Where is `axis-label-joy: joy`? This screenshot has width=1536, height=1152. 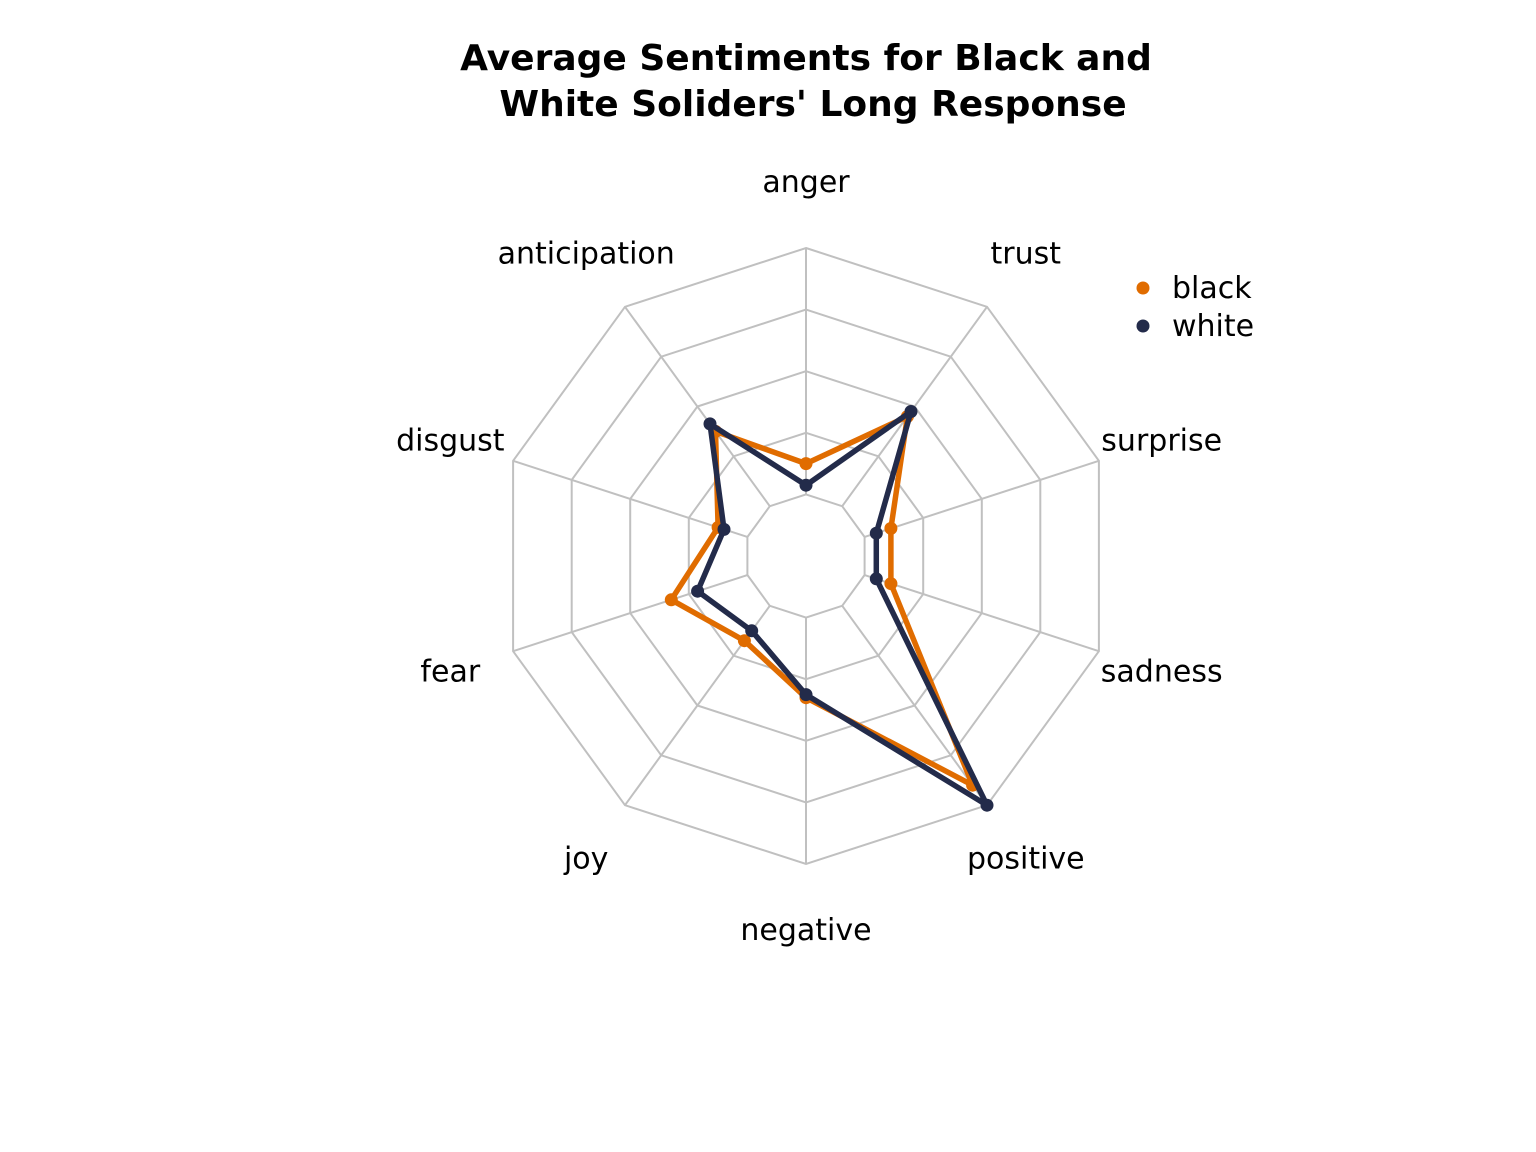
axis-label-joy: joy is located at coordinates (585, 859).